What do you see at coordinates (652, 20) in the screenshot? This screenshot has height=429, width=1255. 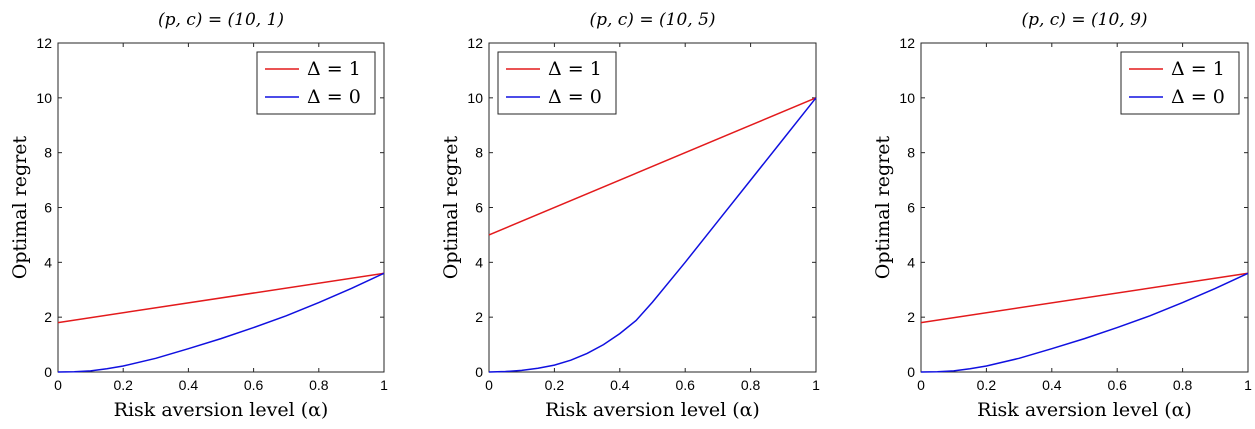 I see `chart-title: (p, c) = (10, 5)` at bounding box center [652, 20].